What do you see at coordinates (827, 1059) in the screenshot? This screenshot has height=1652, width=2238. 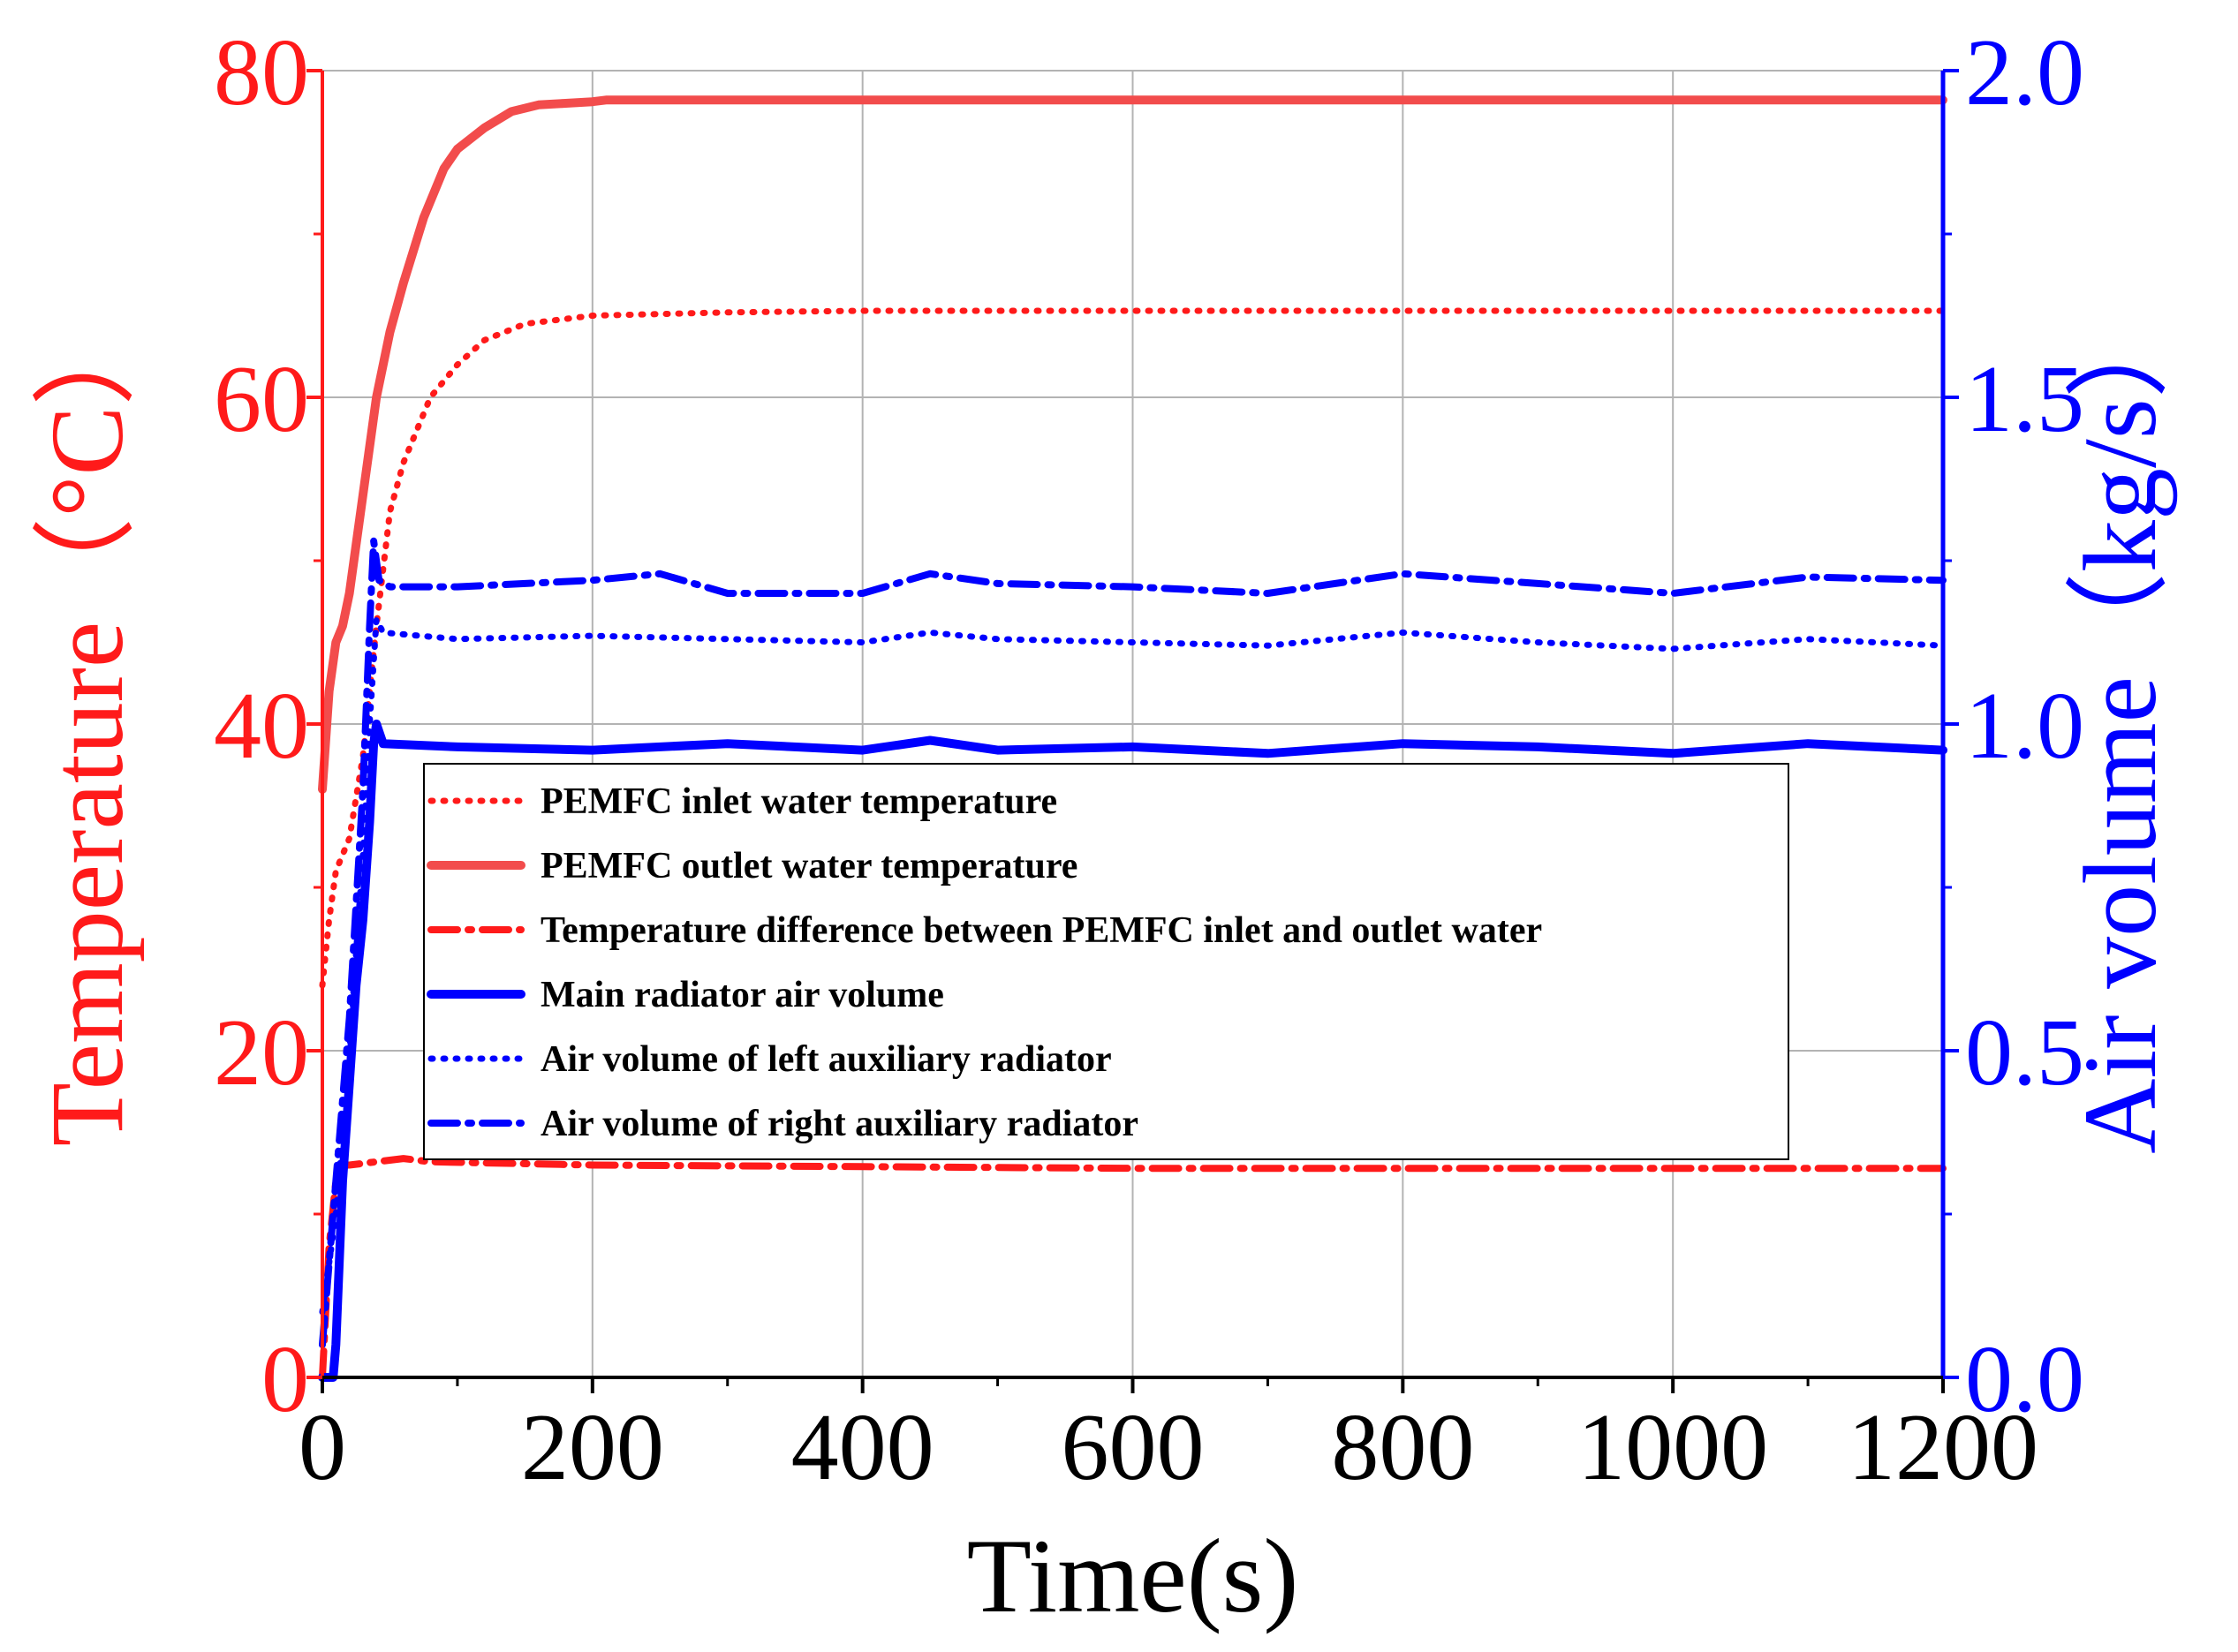 I see `legend-label-5: Air volume of left auxiliary radiator` at bounding box center [827, 1059].